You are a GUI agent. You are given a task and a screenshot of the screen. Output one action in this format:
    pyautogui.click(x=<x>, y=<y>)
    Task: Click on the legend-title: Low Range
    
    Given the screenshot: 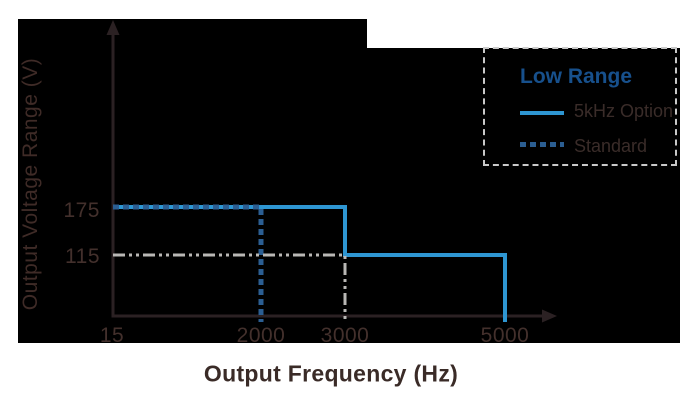 What is the action you would take?
    pyautogui.click(x=576, y=76)
    